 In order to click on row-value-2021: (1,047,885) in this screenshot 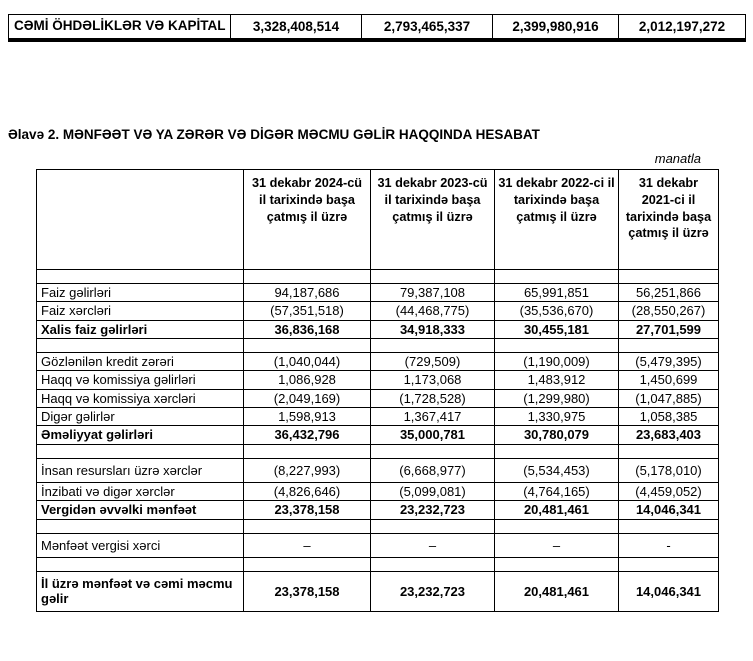, I will do `click(668, 398)`.